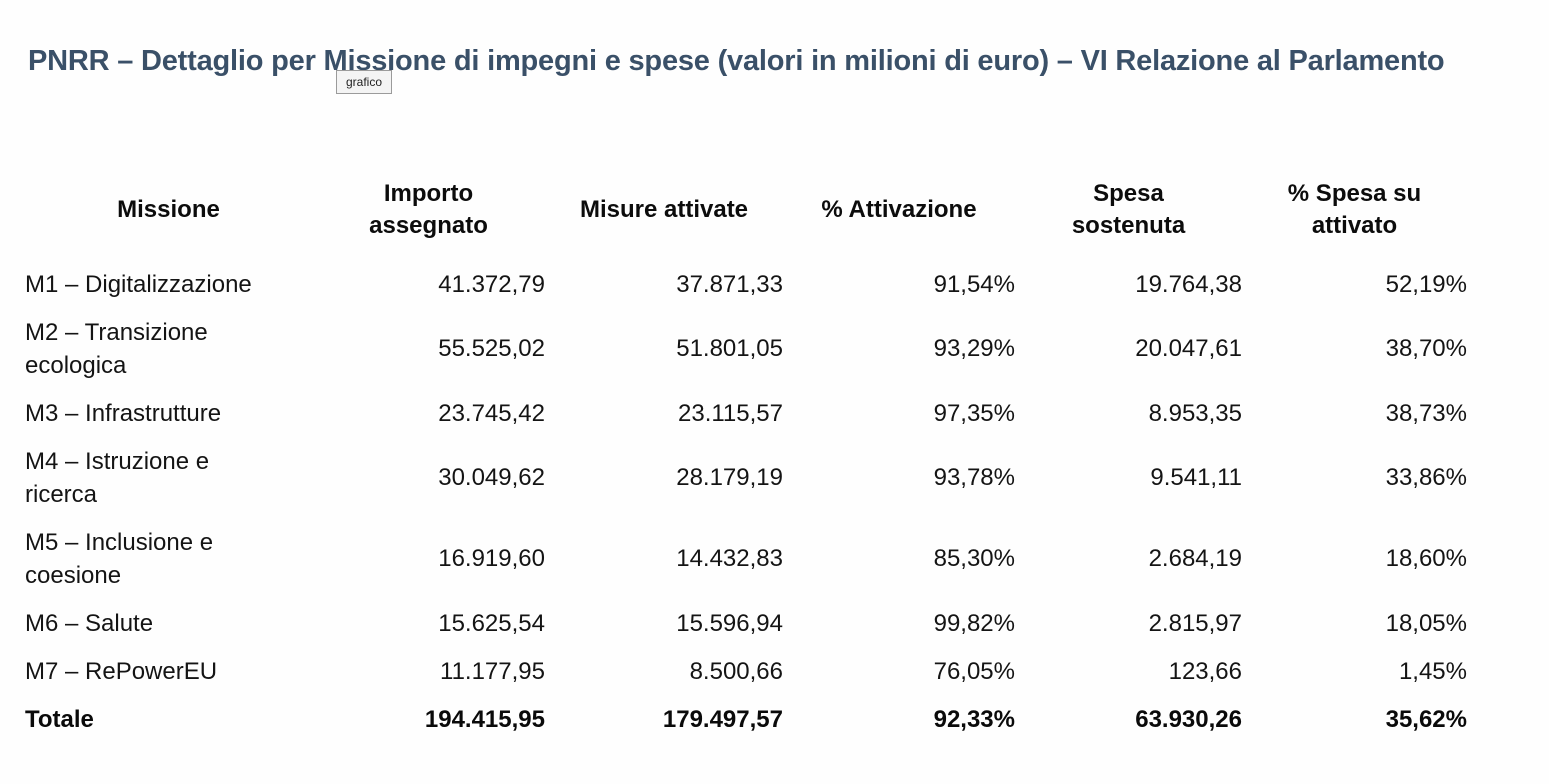 This screenshot has height=784, width=1549. I want to click on cell-misure-attivate: 179.497,57, so click(722, 719).